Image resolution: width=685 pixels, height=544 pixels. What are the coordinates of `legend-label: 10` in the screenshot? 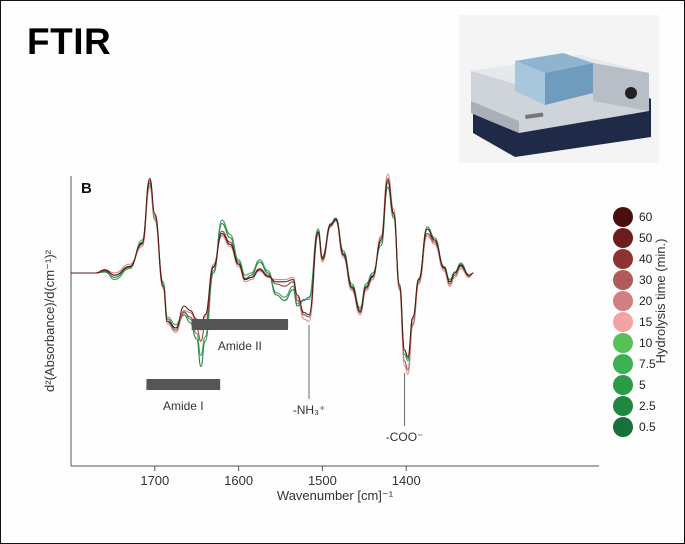 It's located at (646, 343).